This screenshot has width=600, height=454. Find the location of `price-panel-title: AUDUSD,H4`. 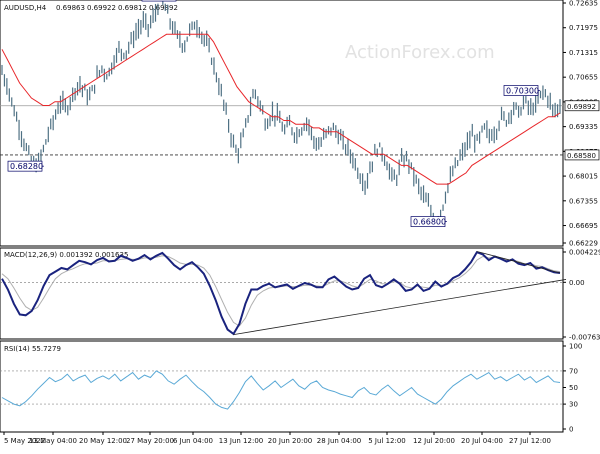

price-panel-title: AUDUSD,H4 is located at coordinates (25, 8).